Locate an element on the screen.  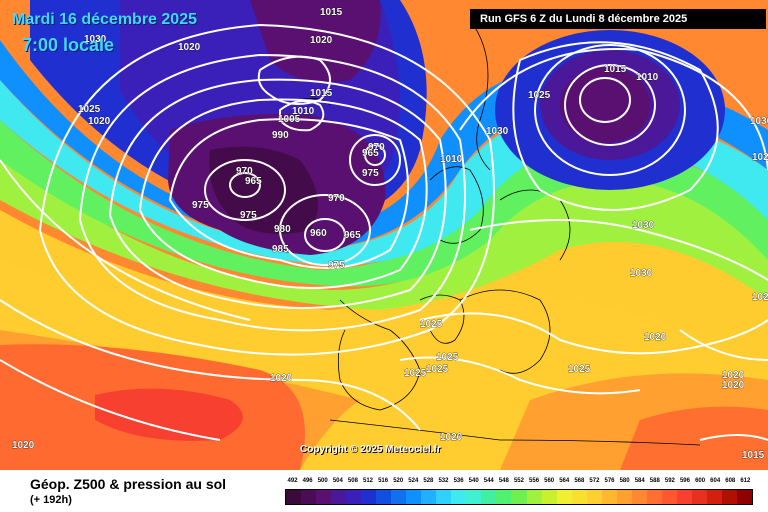
forecast-date: Mardi 16 décembre 2025 is located at coordinates (104, 19).